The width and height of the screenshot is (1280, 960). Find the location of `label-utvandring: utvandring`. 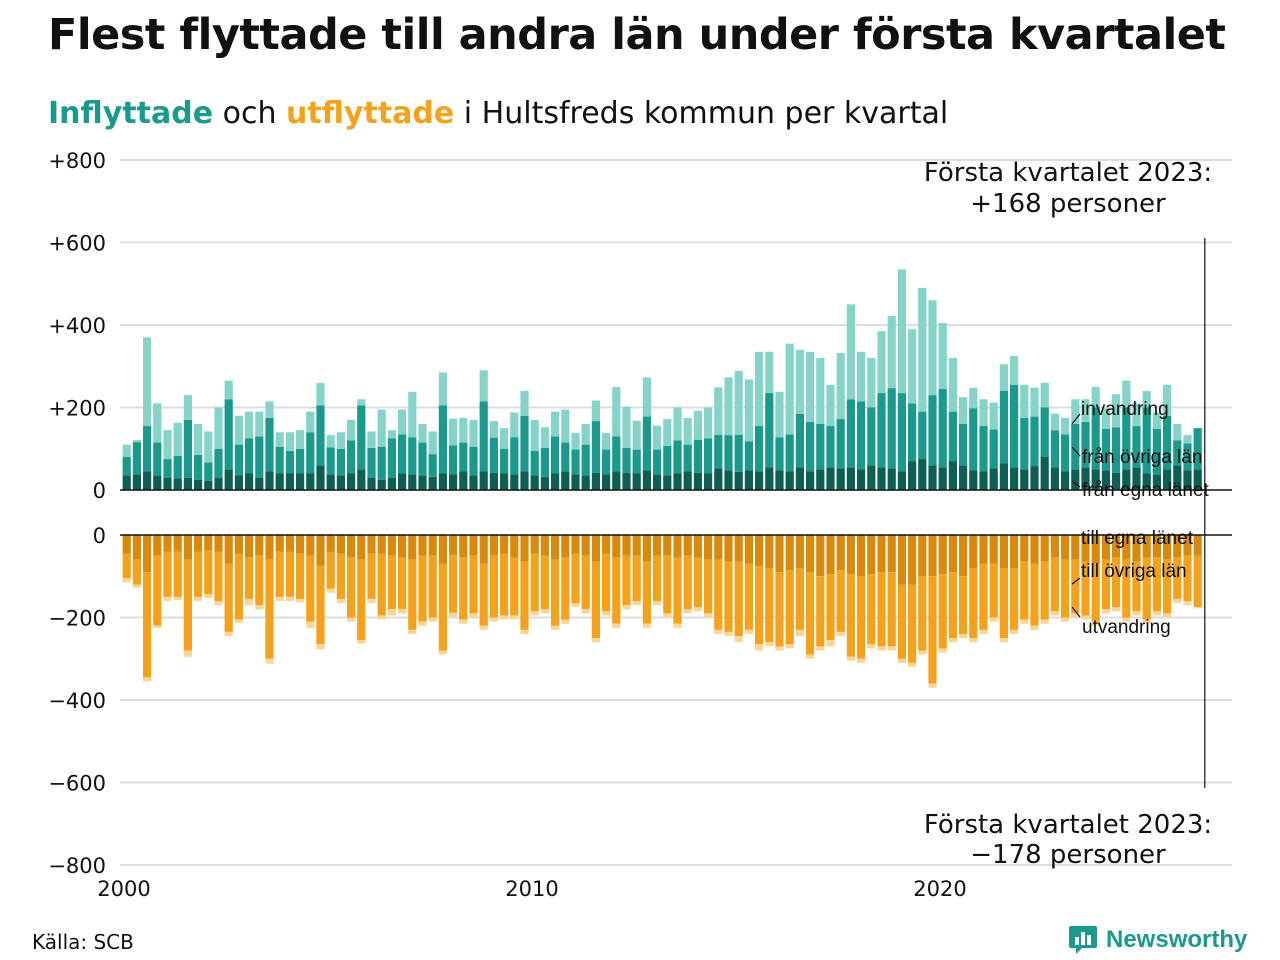

label-utvandring: utvandring is located at coordinates (1126, 627).